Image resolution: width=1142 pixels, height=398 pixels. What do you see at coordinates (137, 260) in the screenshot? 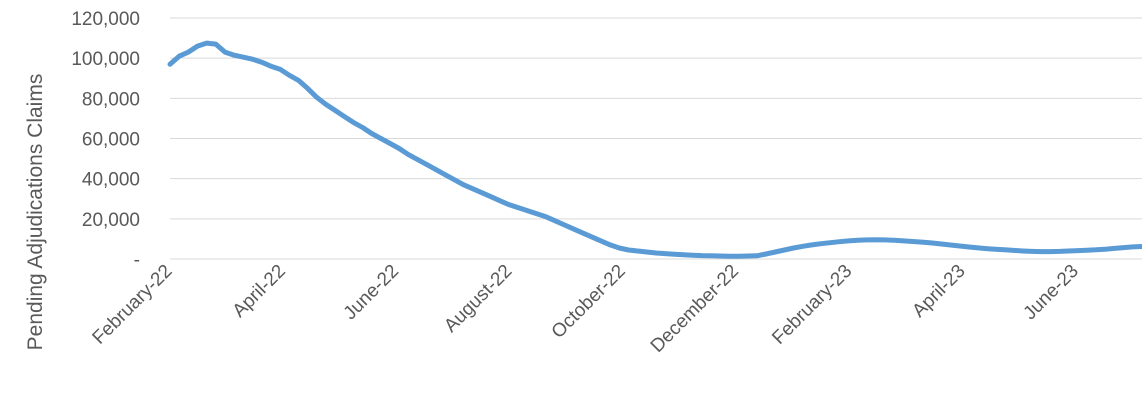
I see `y-tick-label: -` at bounding box center [137, 260].